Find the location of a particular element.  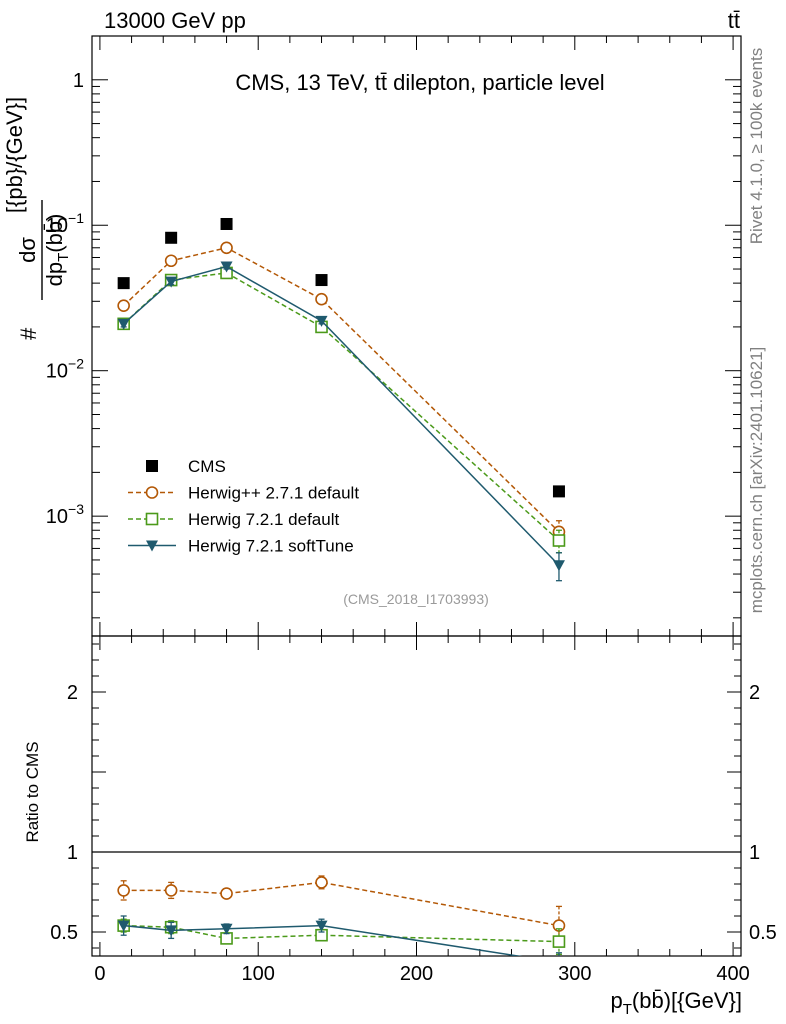

legend-item: Herwig 7.2.1 default is located at coordinates (233, 519).